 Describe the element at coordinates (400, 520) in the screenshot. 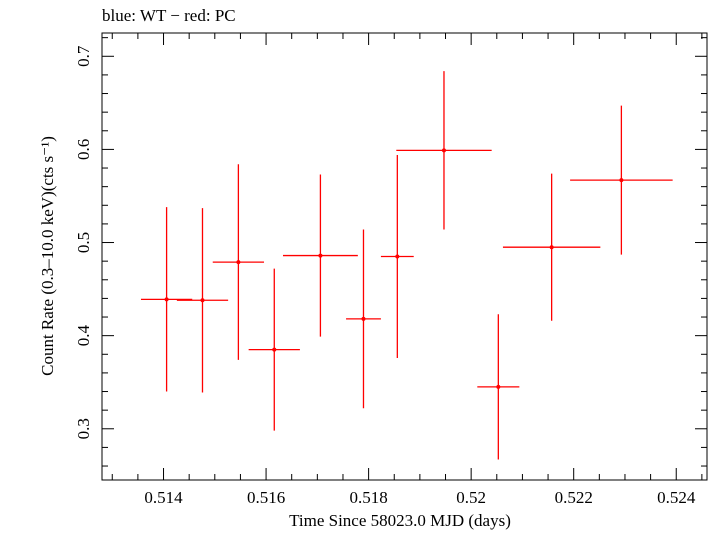

I see `x-axis-label: Time Since 58023.0 MJD (days)` at that location.